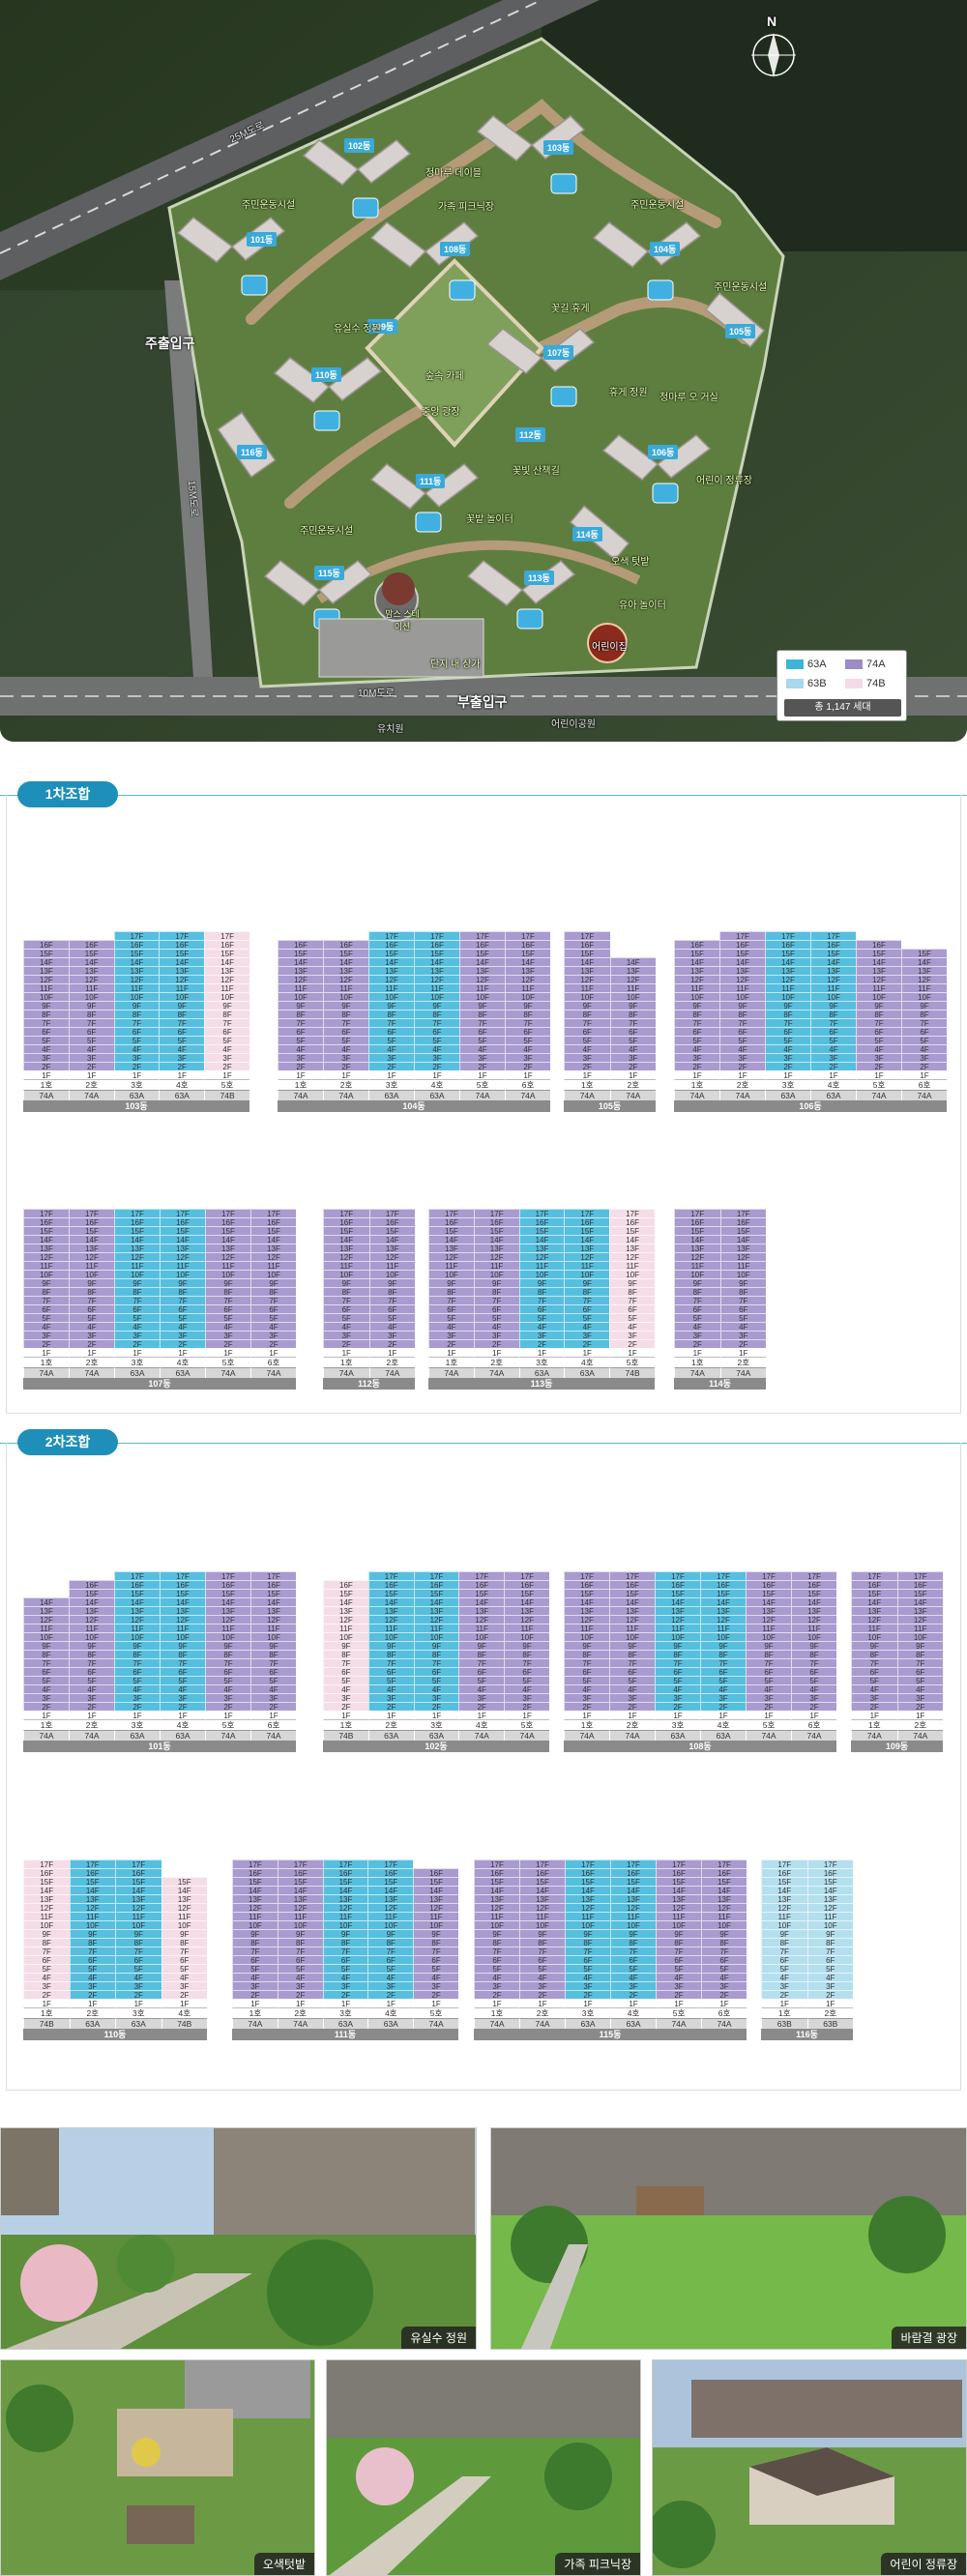 The height and width of the screenshot is (2576, 967). I want to click on section-2-label: 2차조합, so click(68, 1442).